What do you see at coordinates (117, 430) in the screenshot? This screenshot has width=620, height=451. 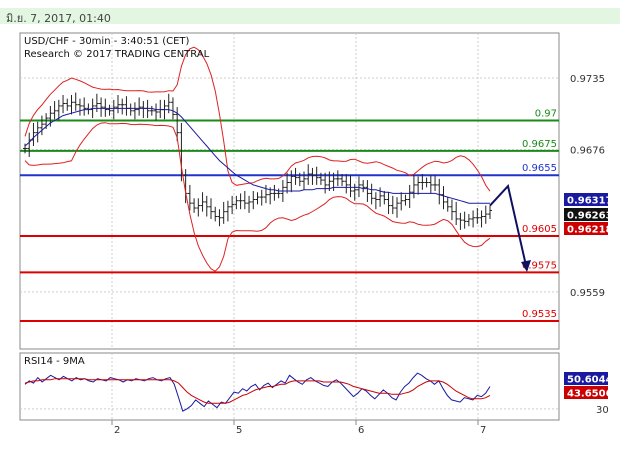 I see `x-tick-label: 2` at bounding box center [117, 430].